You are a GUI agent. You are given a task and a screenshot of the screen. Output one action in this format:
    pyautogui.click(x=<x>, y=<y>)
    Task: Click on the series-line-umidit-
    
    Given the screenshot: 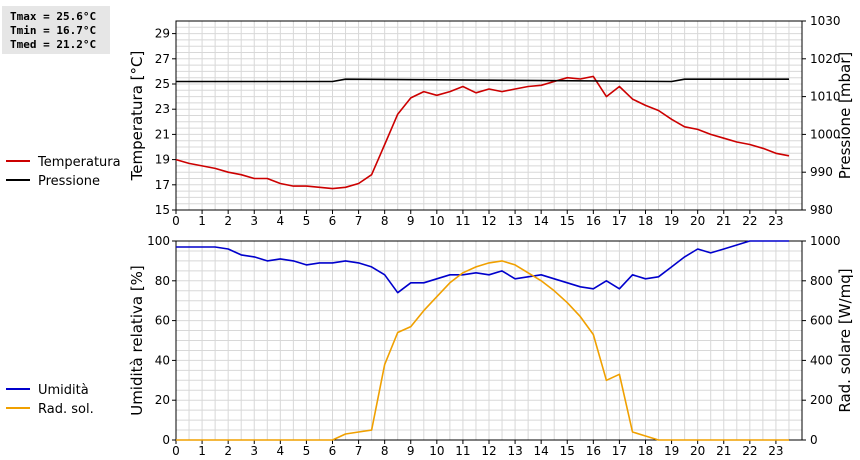 What is the action you would take?
    pyautogui.click(x=482, y=267)
    